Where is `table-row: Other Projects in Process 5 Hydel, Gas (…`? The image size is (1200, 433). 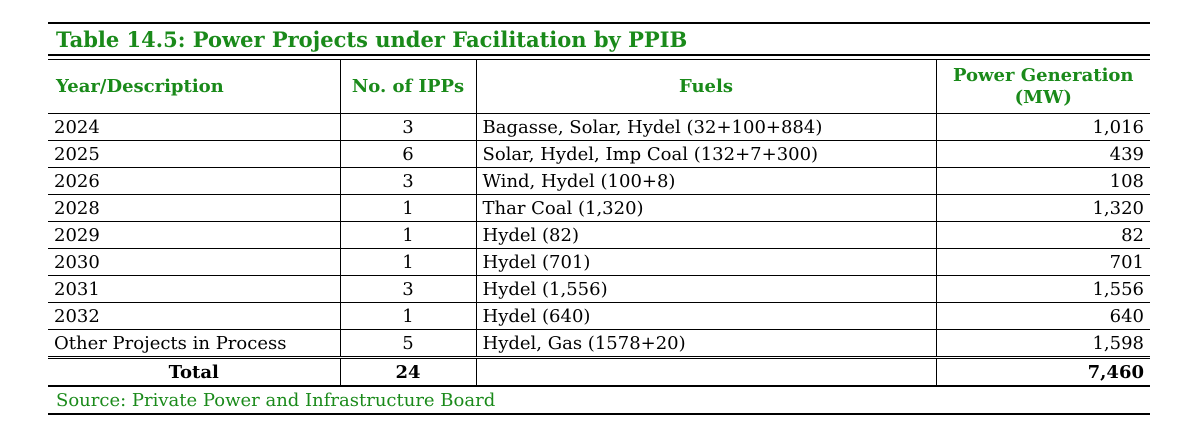 table-row: Other Projects in Process 5 Hydel, Gas (… is located at coordinates (599, 343).